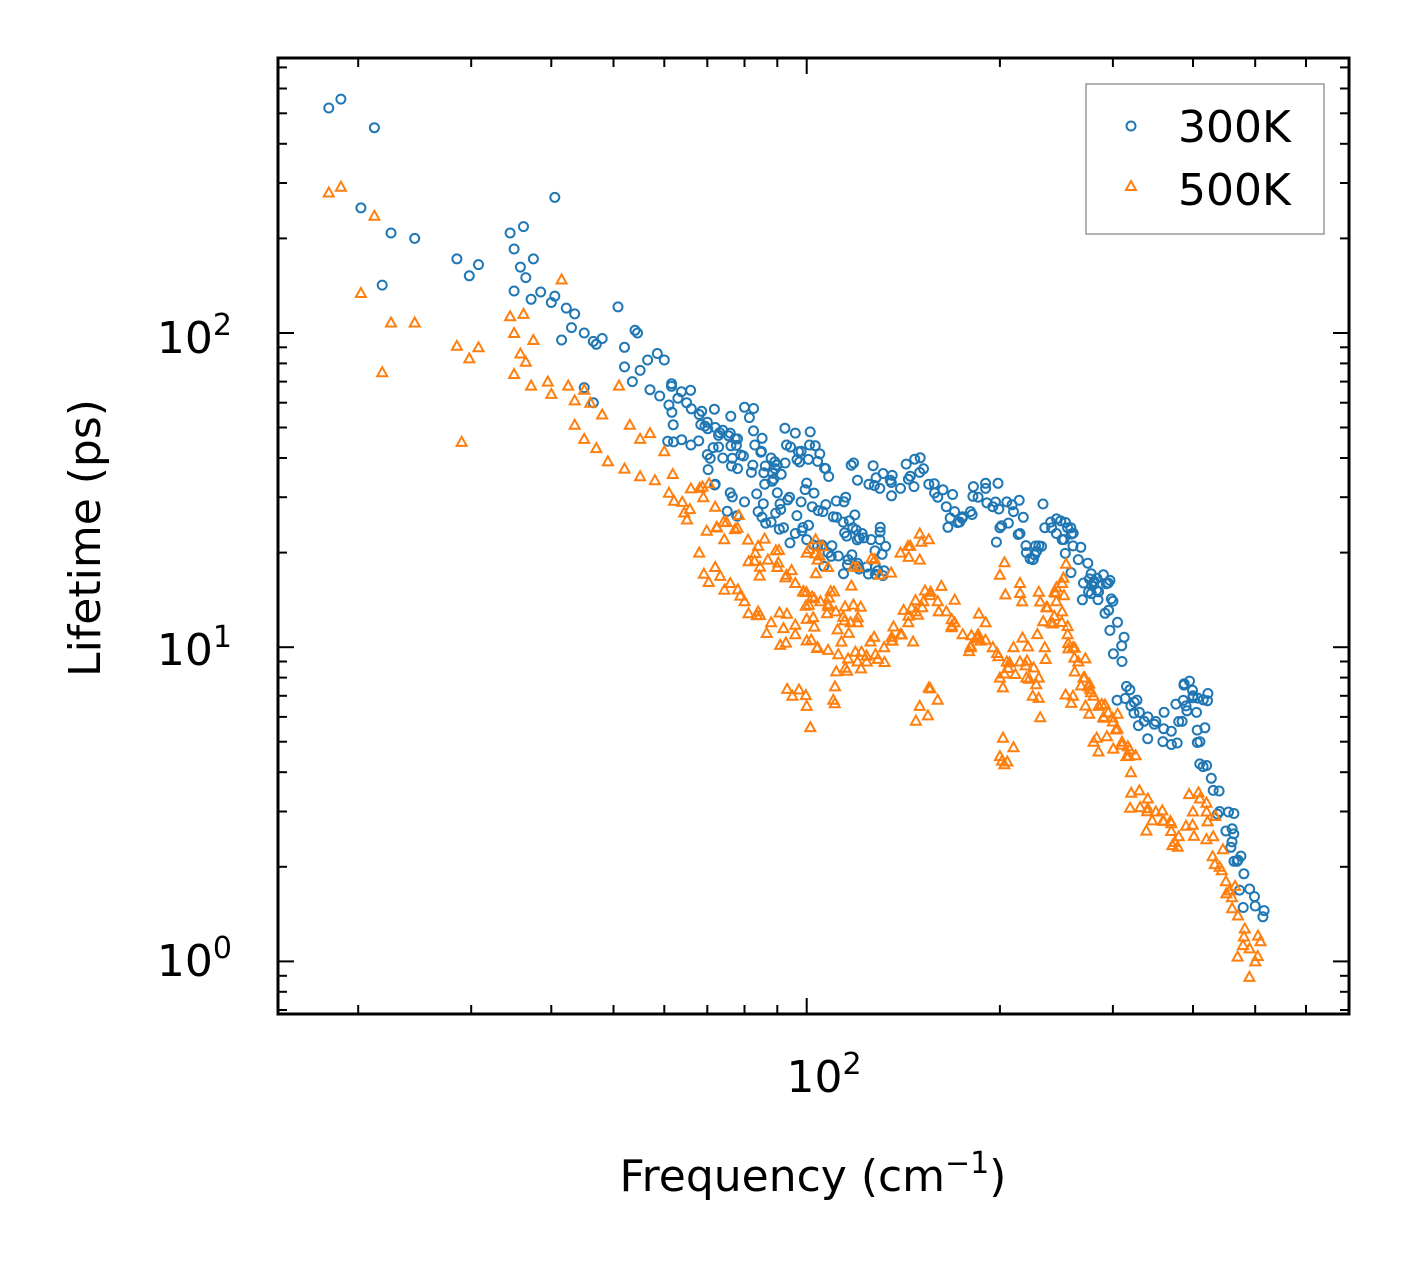  I want to click on y-tick-label-1: 100, so click(194, 959).